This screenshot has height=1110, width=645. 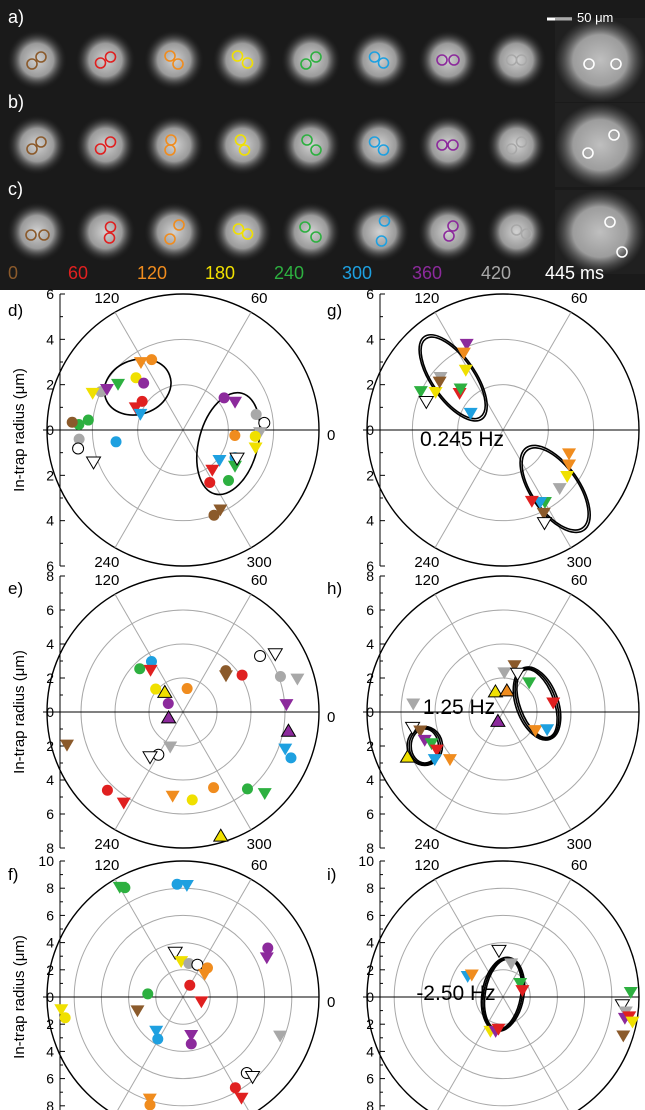 I want to click on time-label: 300, so click(x=357, y=273).